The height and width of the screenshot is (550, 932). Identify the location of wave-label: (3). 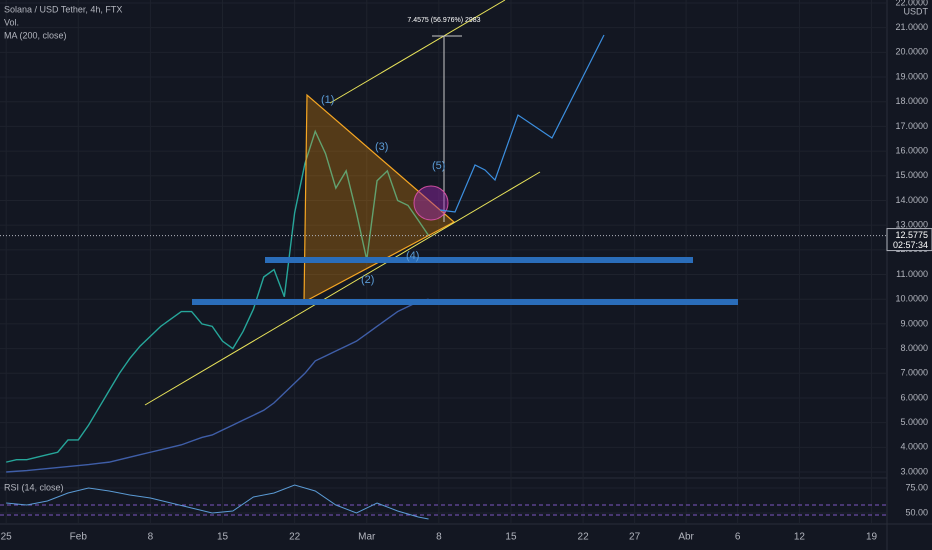
(381, 147).